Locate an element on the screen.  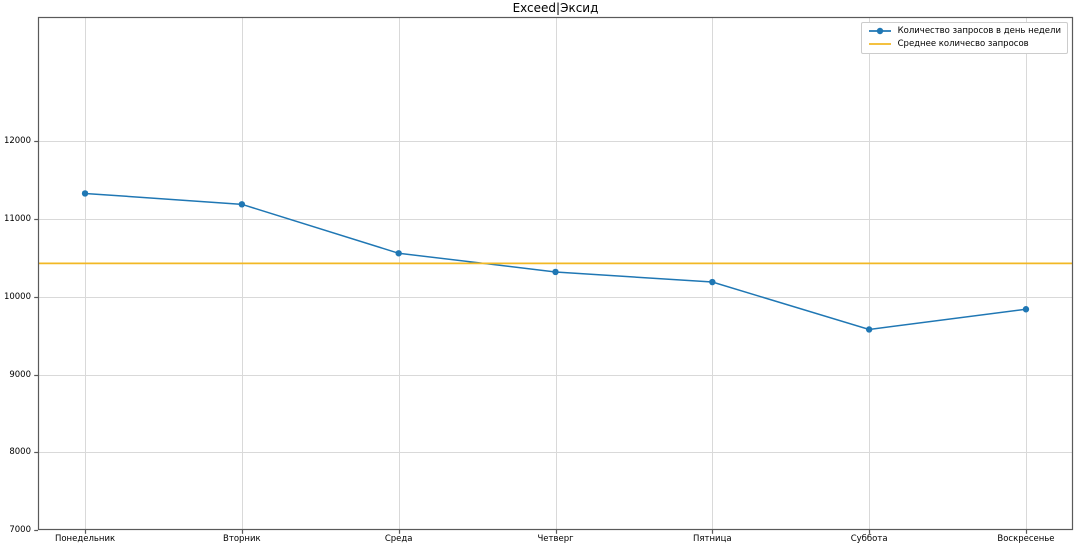
legend-line-marker-icon is located at coordinates (879, 31).